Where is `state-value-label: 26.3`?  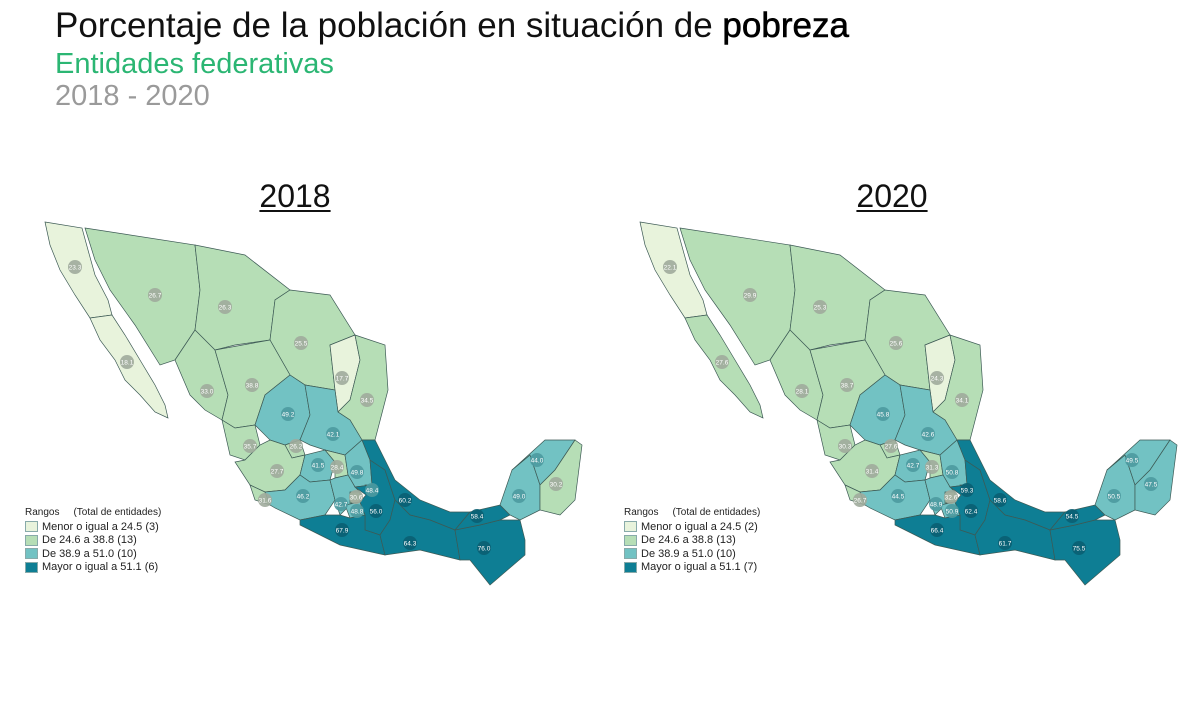
state-value-label: 26.3 is located at coordinates (225, 308).